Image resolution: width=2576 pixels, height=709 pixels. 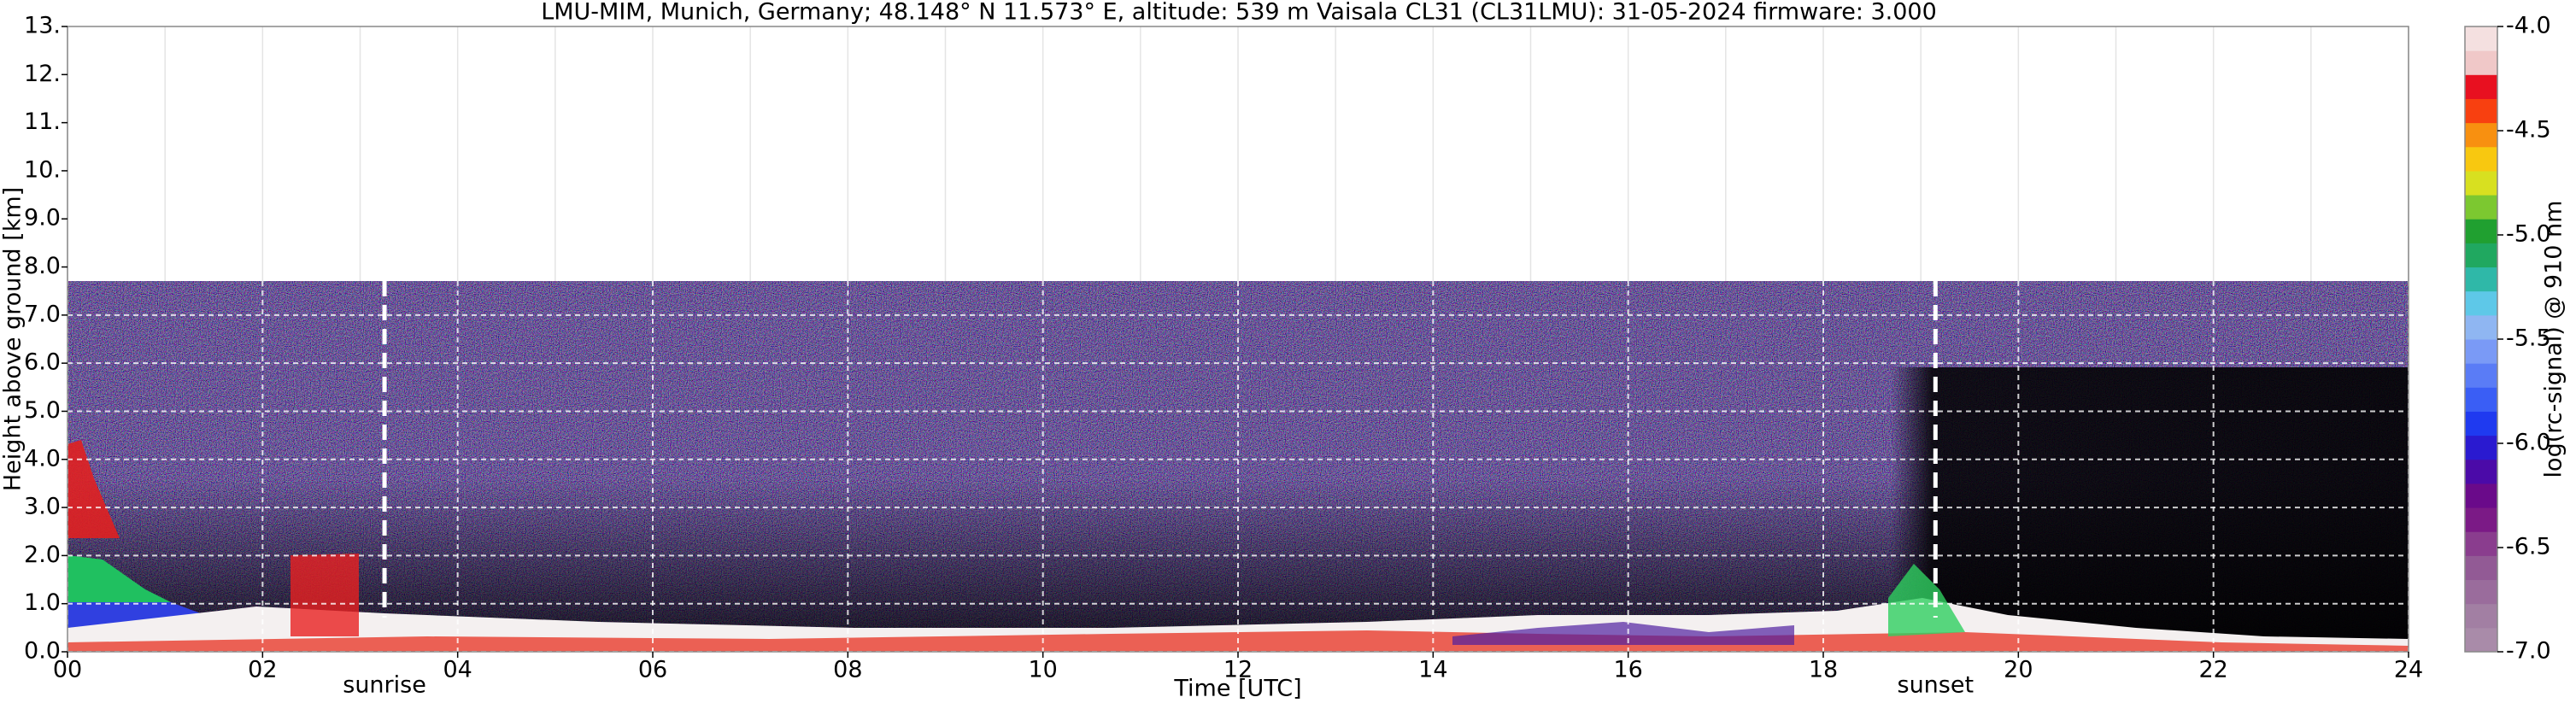 What do you see at coordinates (2528, 443) in the screenshot?
I see `colorbar-tick-label: -6.0` at bounding box center [2528, 443].